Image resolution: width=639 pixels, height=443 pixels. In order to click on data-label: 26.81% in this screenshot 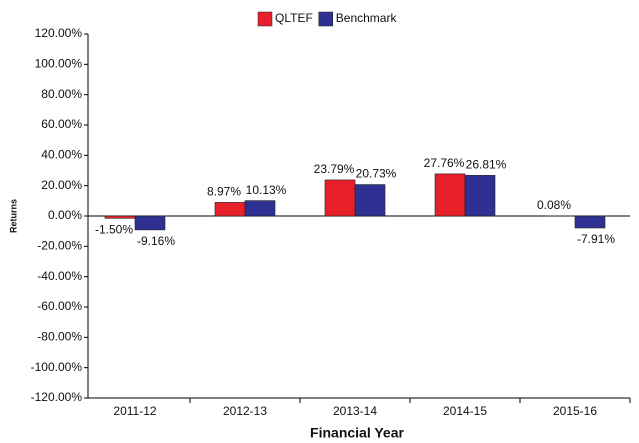, I will do `click(486, 165)`.